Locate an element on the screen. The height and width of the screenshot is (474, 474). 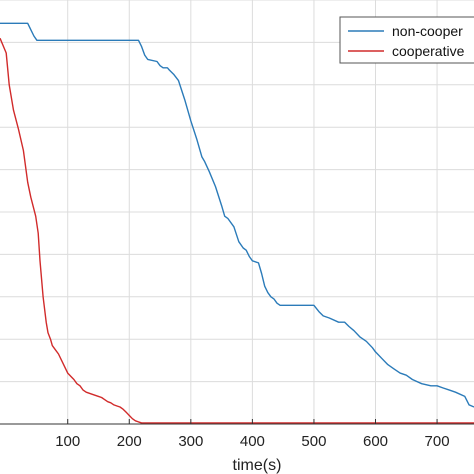
x-tick-label: 700 is located at coordinates (437, 441).